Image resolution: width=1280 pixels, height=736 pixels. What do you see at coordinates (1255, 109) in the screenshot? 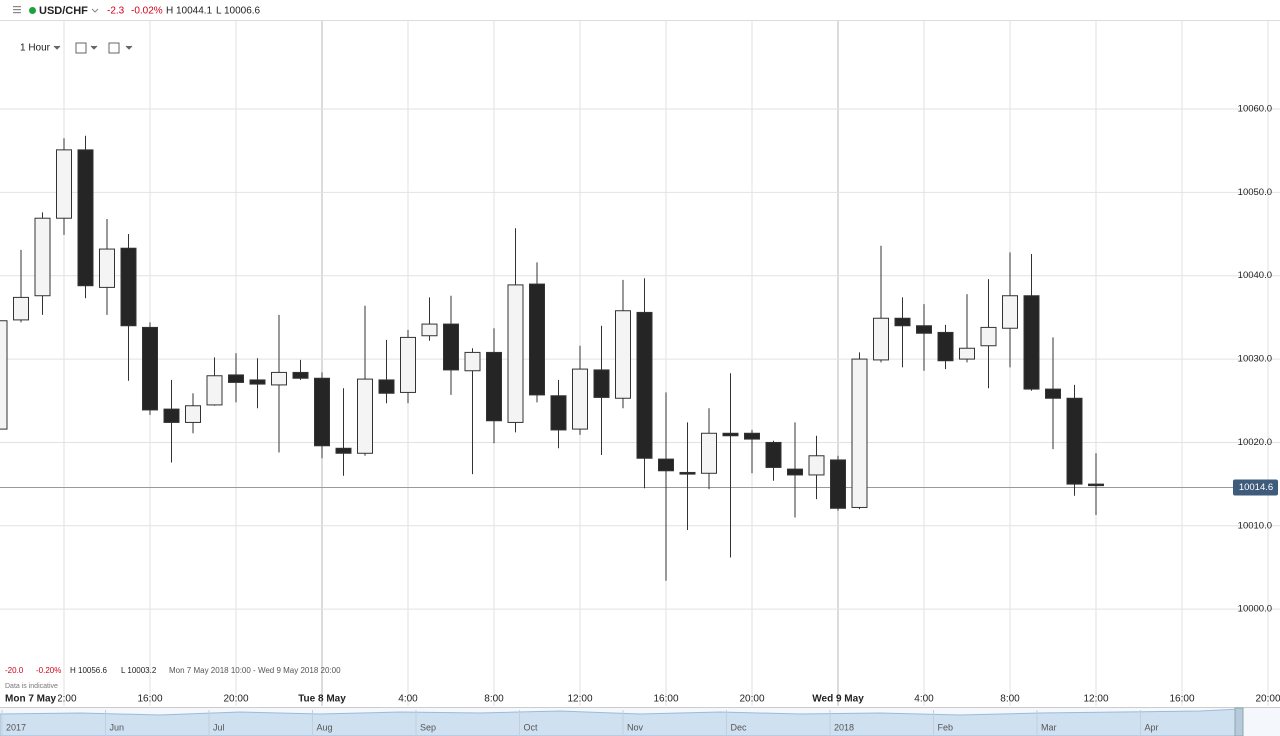
I see `y-tick-label: 10060.0` at bounding box center [1255, 109].